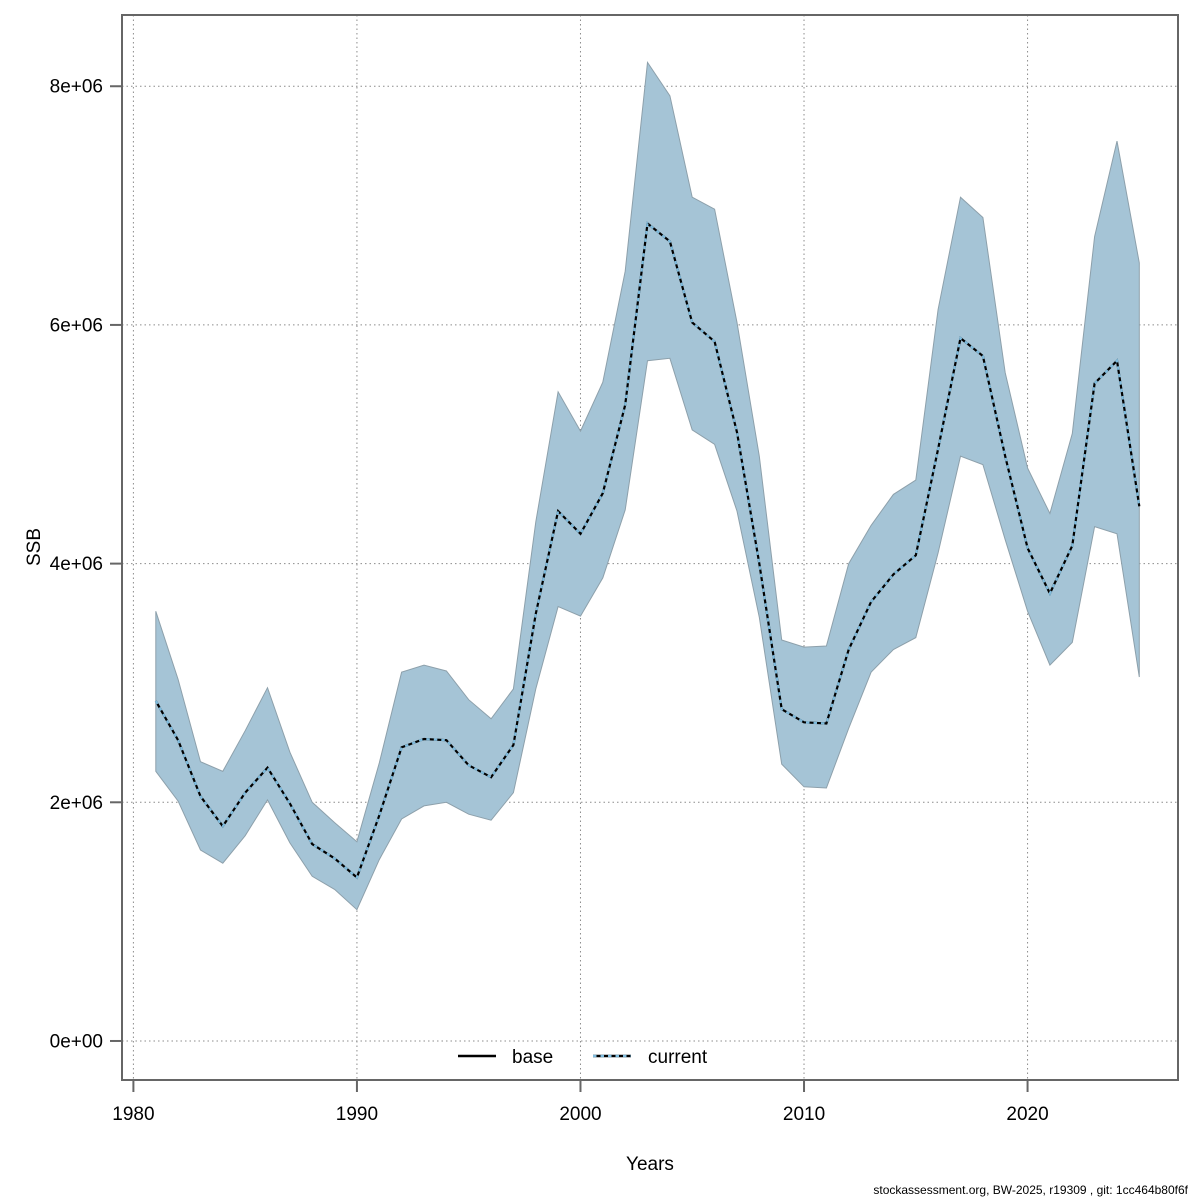 The width and height of the screenshot is (1200, 1200). What do you see at coordinates (76, 325) in the screenshot?
I see `y-tick-label: 6e+06` at bounding box center [76, 325].